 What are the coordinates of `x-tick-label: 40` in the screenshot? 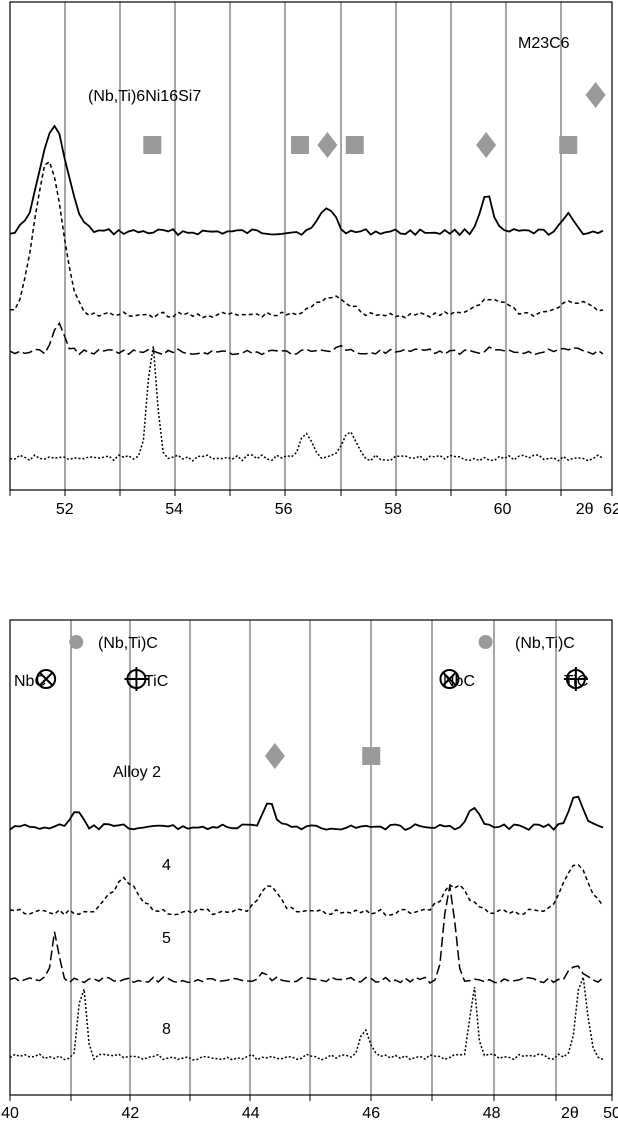 It's located at (10, 1113).